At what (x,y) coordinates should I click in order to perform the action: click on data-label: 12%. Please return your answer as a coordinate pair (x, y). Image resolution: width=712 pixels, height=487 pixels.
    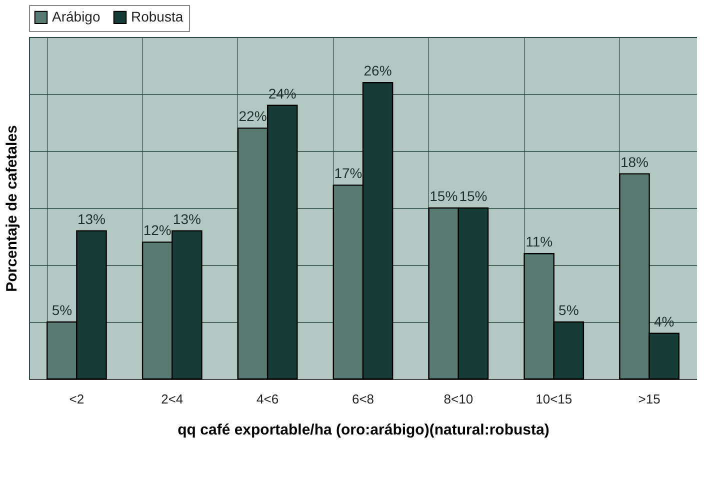
    Looking at the image, I should click on (157, 230).